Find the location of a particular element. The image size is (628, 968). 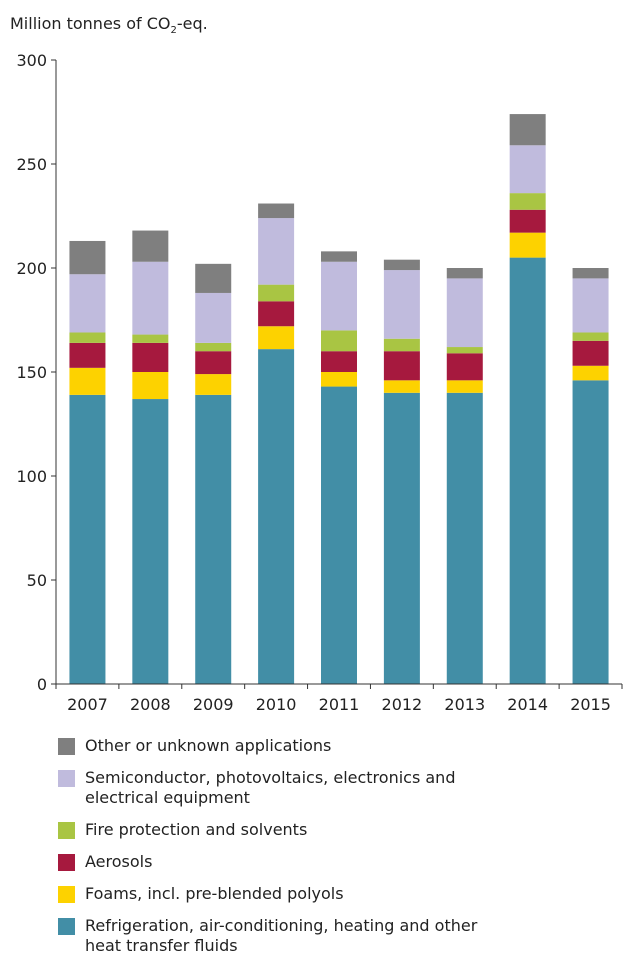

legend-label: Fire protection and solvents is located at coordinates (196, 829).